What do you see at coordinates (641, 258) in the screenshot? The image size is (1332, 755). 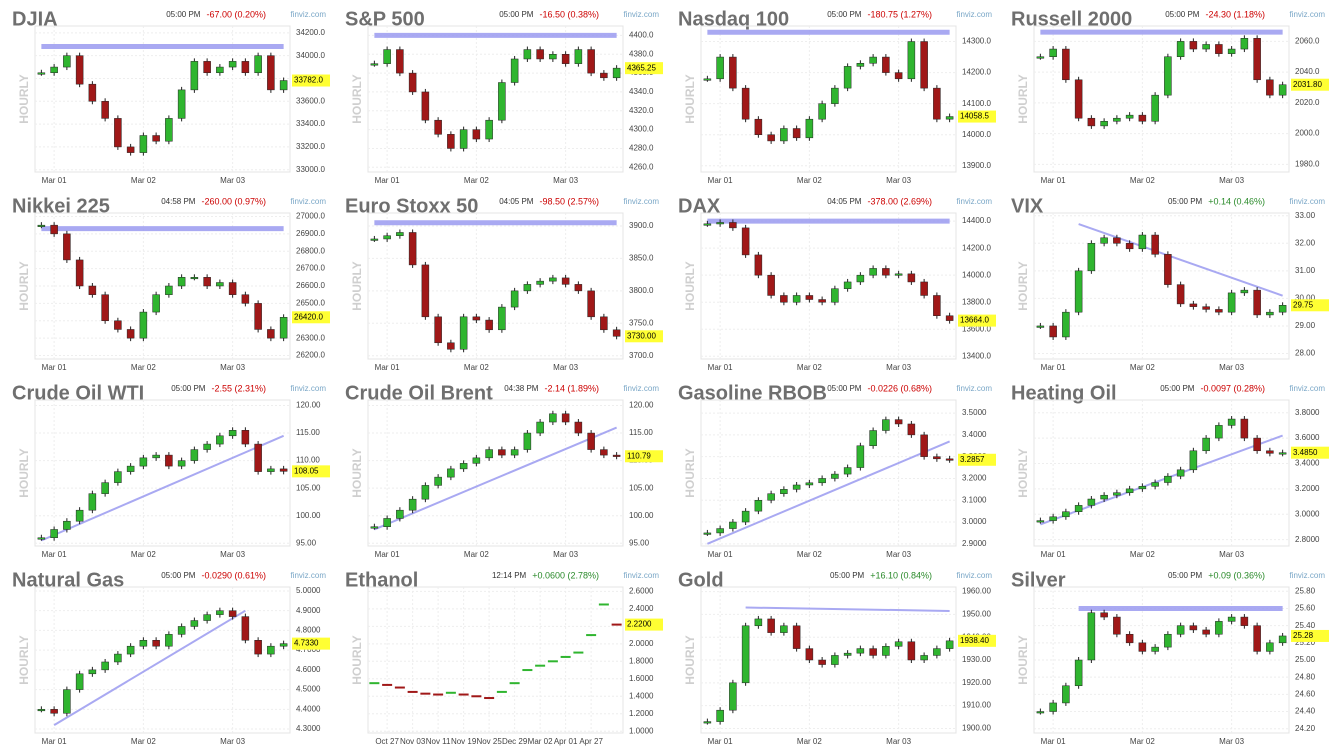 I see `y-tick-label: 3850.0` at bounding box center [641, 258].